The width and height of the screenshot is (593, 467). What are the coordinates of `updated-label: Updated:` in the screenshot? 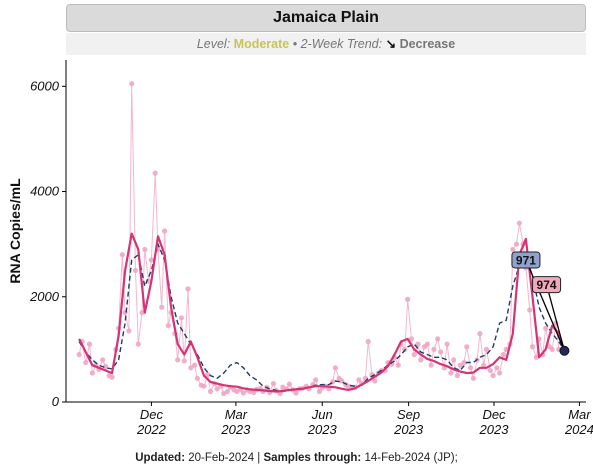 It's located at (160, 458).